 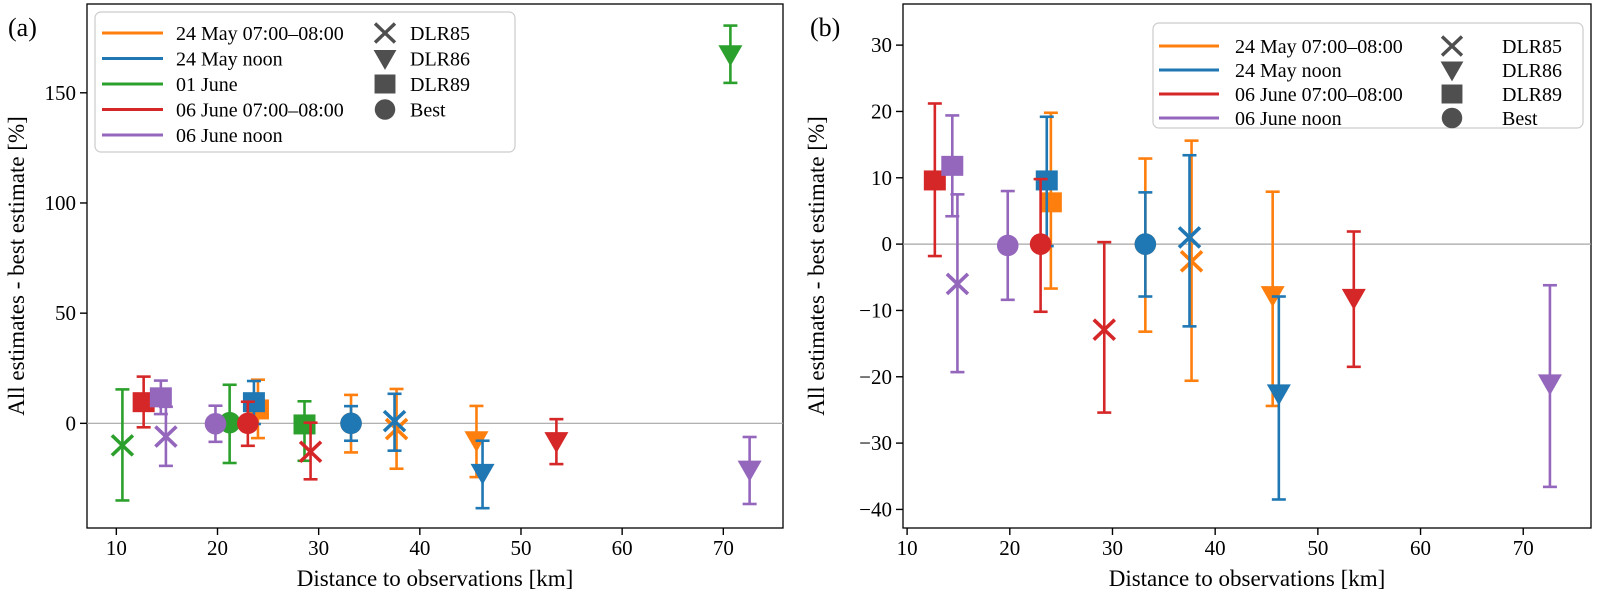 What do you see at coordinates (385, 33) in the screenshot?
I see `legend-x-icon` at bounding box center [385, 33].